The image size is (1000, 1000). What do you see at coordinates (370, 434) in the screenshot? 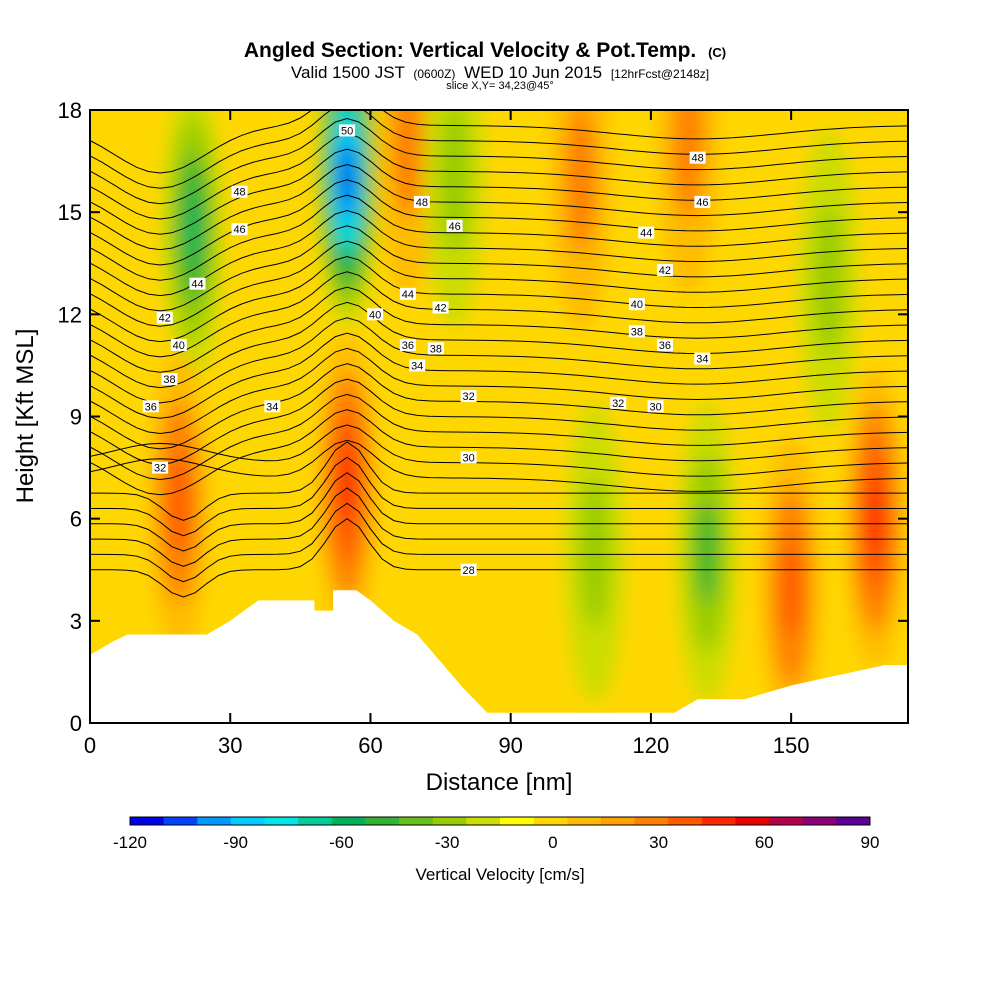
I see `x-tick-2: 60` at bounding box center [370, 434].